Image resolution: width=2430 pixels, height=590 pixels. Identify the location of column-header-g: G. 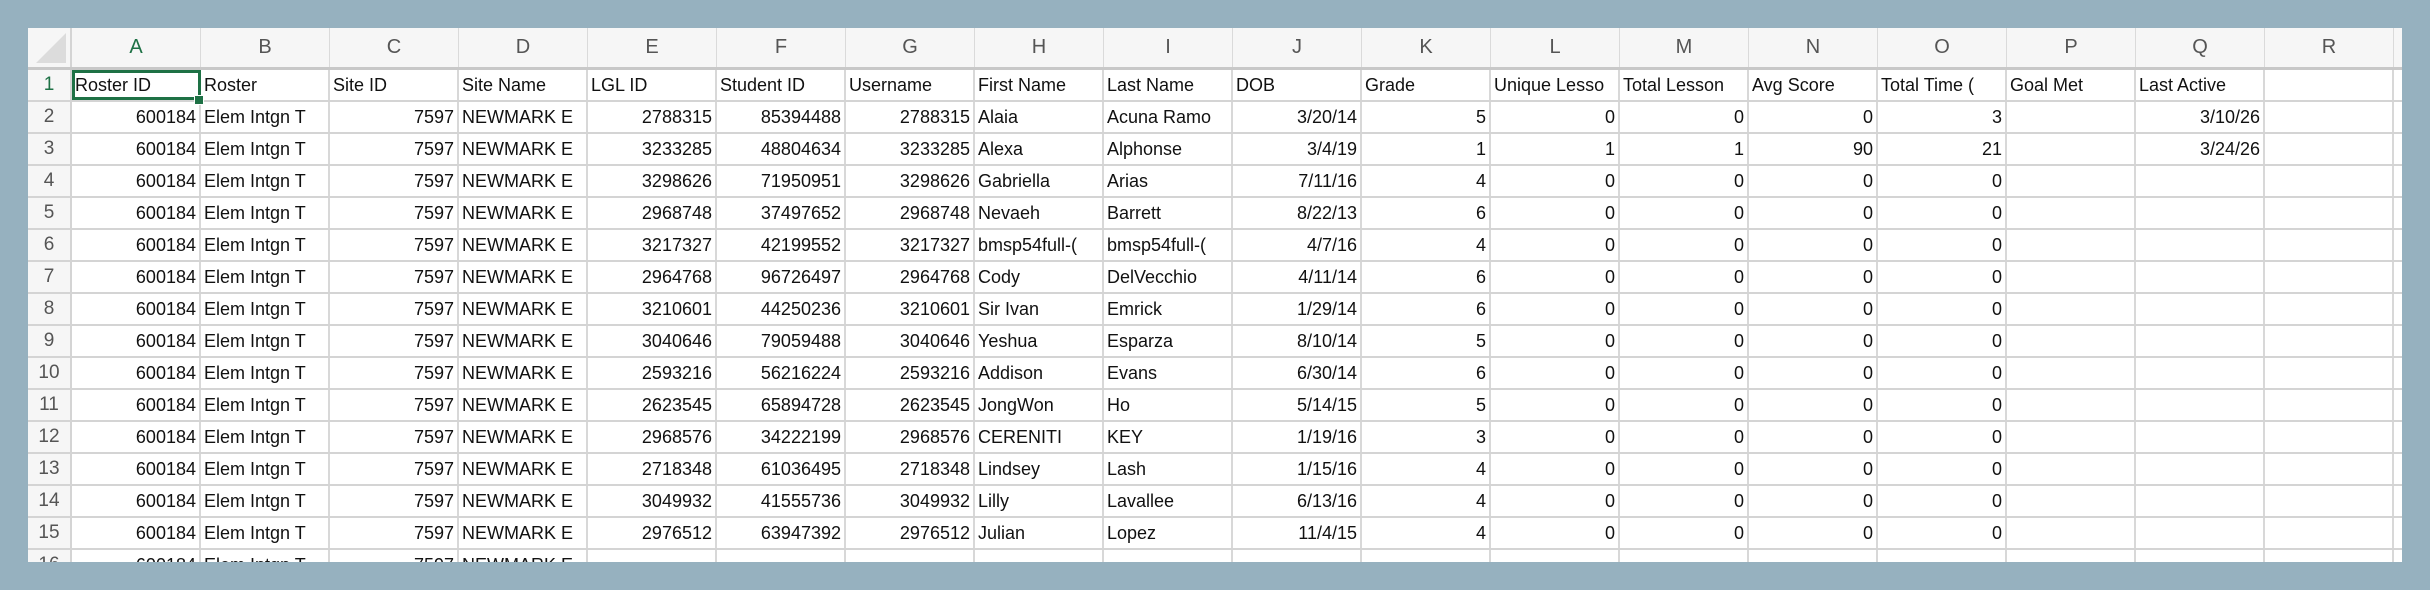
(910, 47).